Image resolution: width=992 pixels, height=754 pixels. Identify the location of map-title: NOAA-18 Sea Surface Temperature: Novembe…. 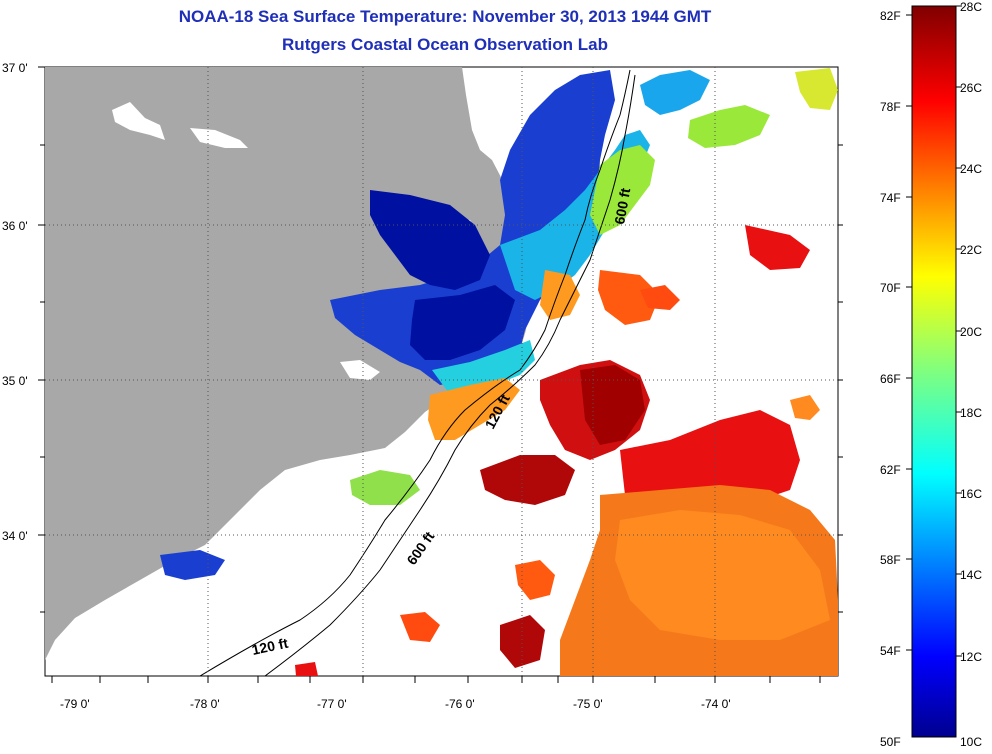
(445, 16).